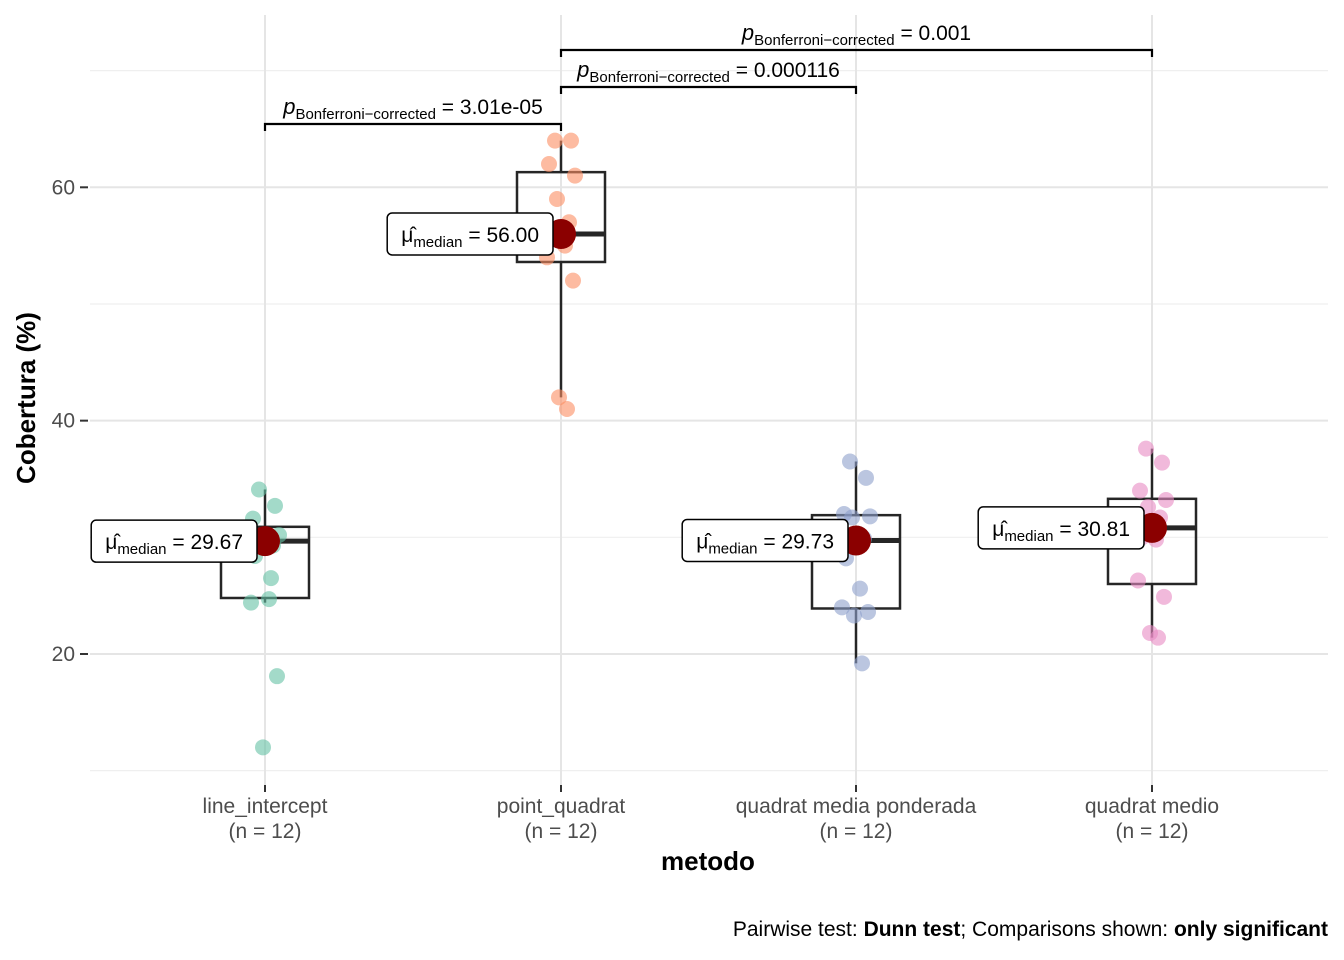 This screenshot has height=960, width=1344. I want to click on median-label: μ̂median = 56.00, so click(470, 234).